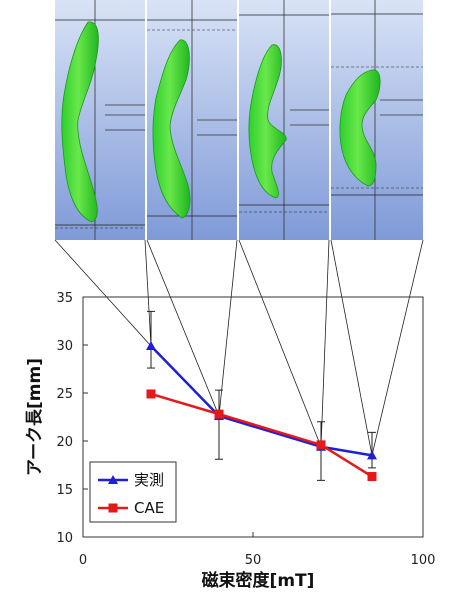 The width and height of the screenshot is (453, 600). Describe the element at coordinates (253, 560) in the screenshot. I see `x-tick-label: 50` at that location.